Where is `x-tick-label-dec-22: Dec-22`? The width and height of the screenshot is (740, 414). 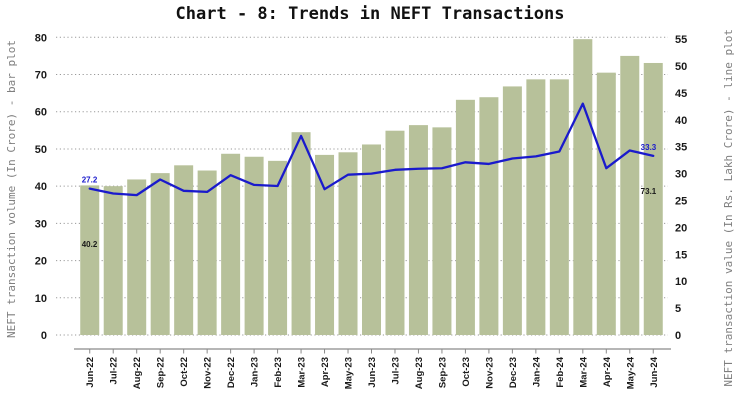
x-tick-label-dec-22: Dec-22 is located at coordinates (231, 372).